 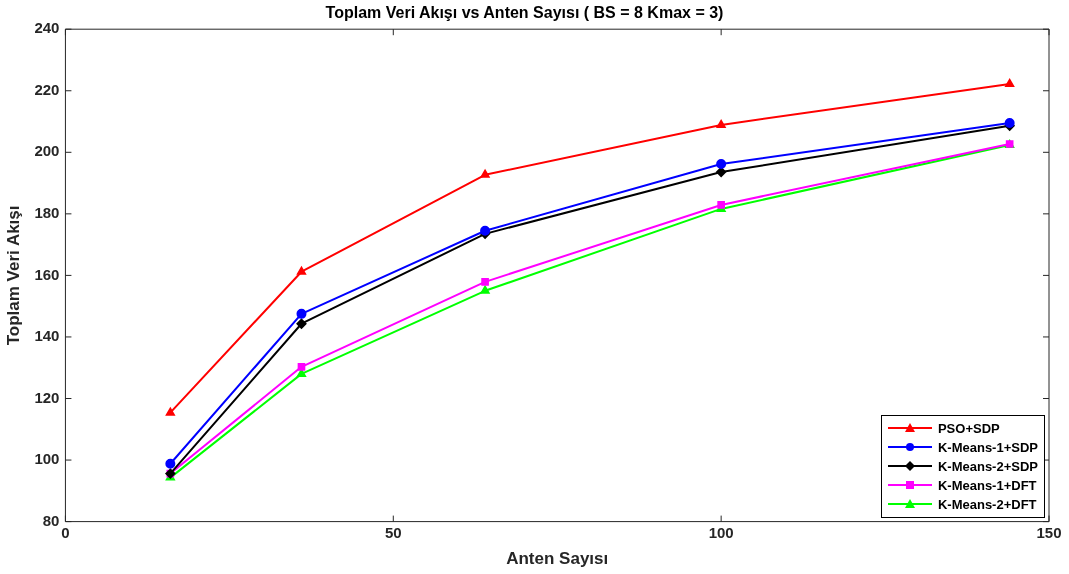 I want to click on legend-label: PSO+SDP, so click(x=968, y=428).